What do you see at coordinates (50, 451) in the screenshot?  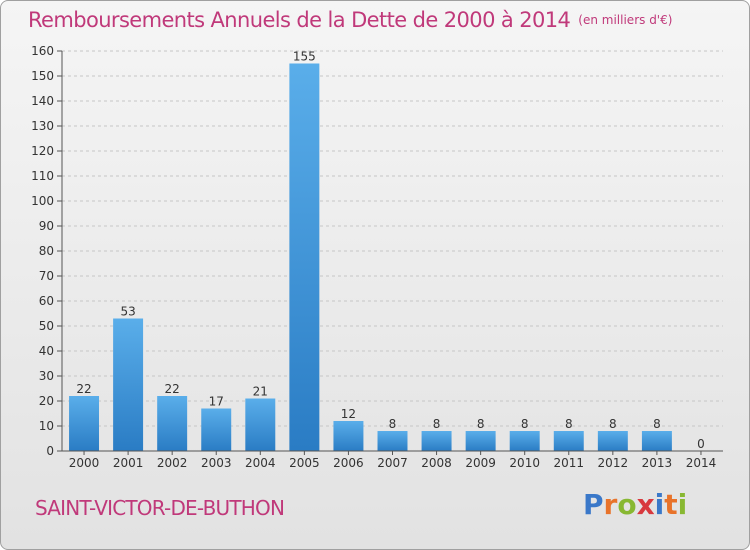 I see `y-tick-label: 0` at bounding box center [50, 451].